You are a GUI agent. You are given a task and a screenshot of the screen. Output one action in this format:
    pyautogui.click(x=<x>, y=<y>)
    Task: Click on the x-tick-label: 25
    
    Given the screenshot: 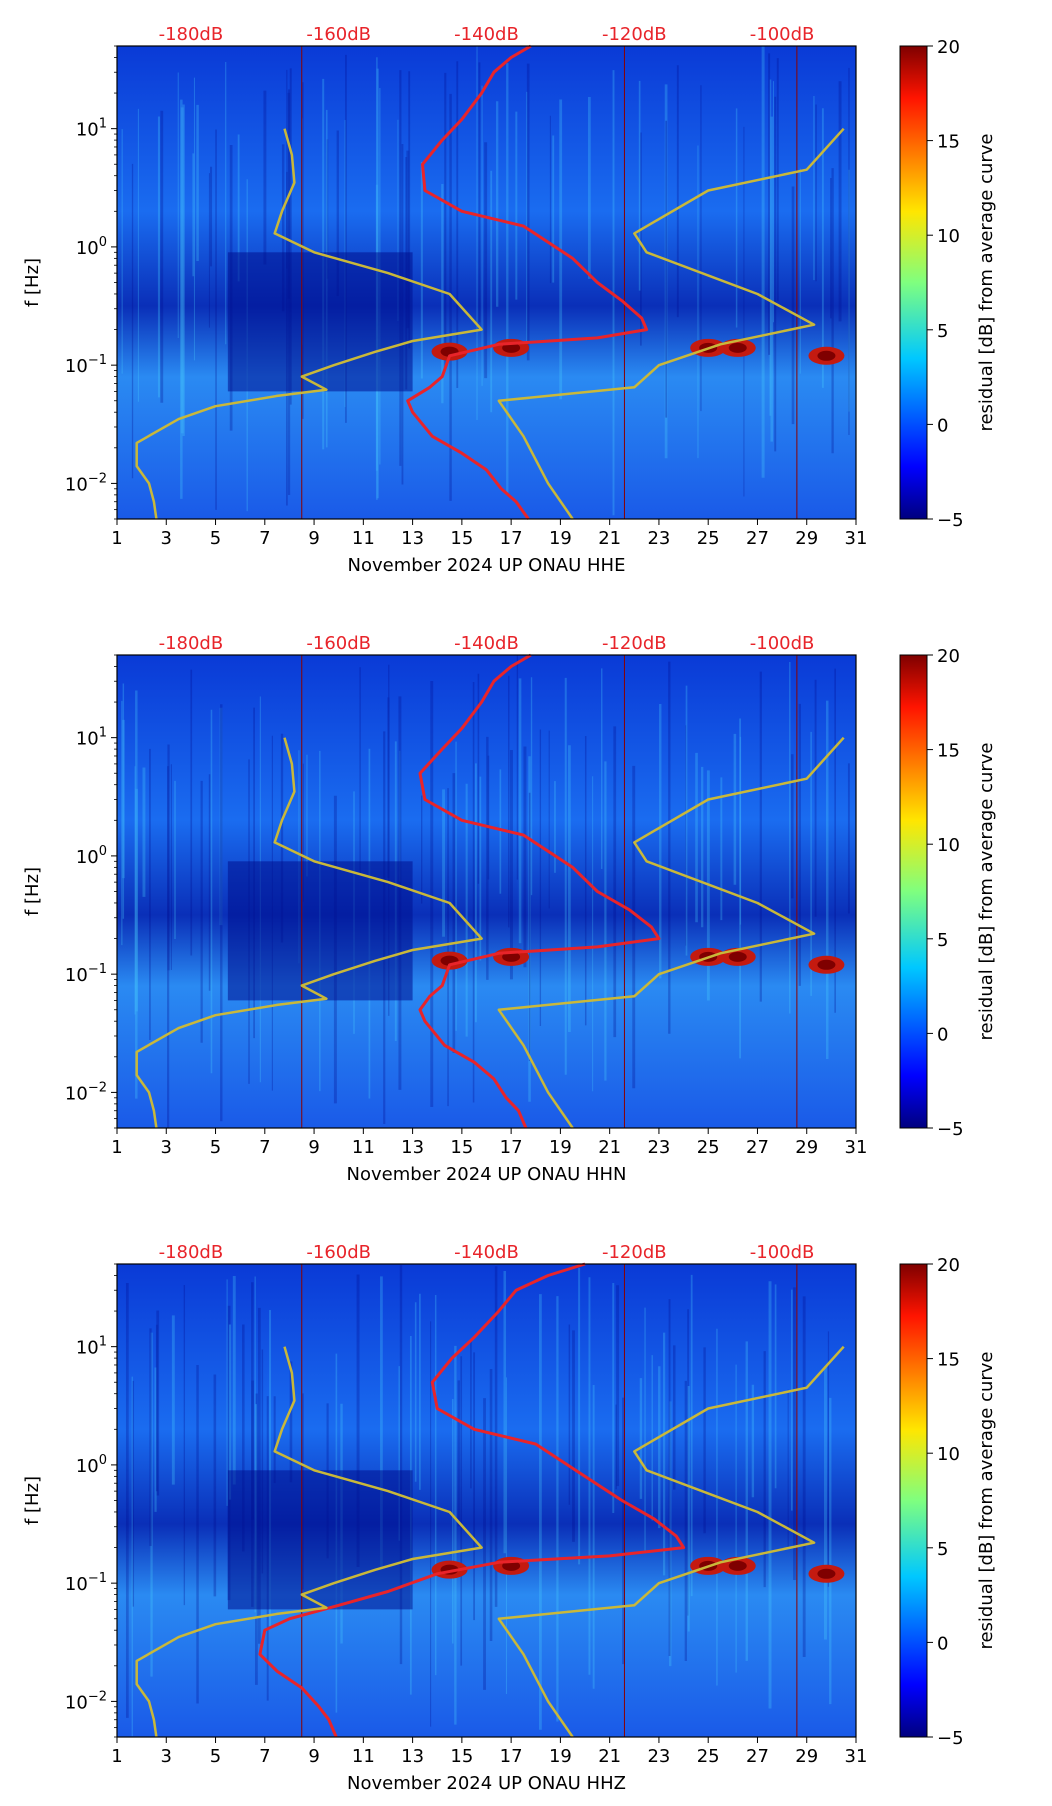 What is the action you would take?
    pyautogui.click(x=708, y=538)
    